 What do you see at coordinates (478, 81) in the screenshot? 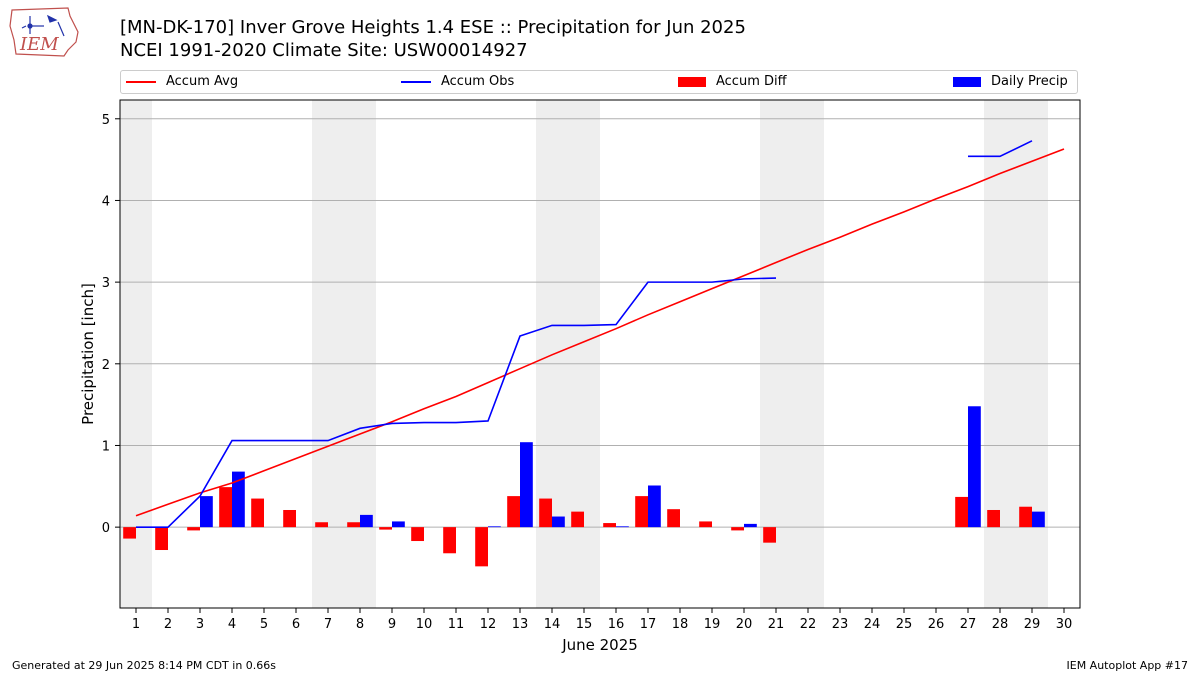
I see `legend-label-accum-obs: Accum Obs` at bounding box center [478, 81].